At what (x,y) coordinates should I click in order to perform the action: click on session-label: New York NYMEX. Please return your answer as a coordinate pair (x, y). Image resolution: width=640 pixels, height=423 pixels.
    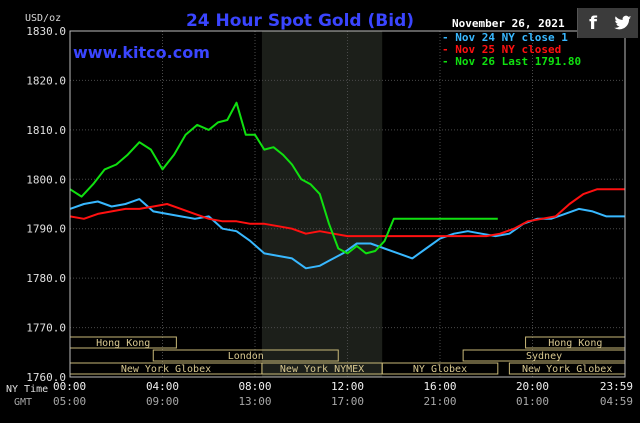
    Looking at the image, I should click on (322, 369).